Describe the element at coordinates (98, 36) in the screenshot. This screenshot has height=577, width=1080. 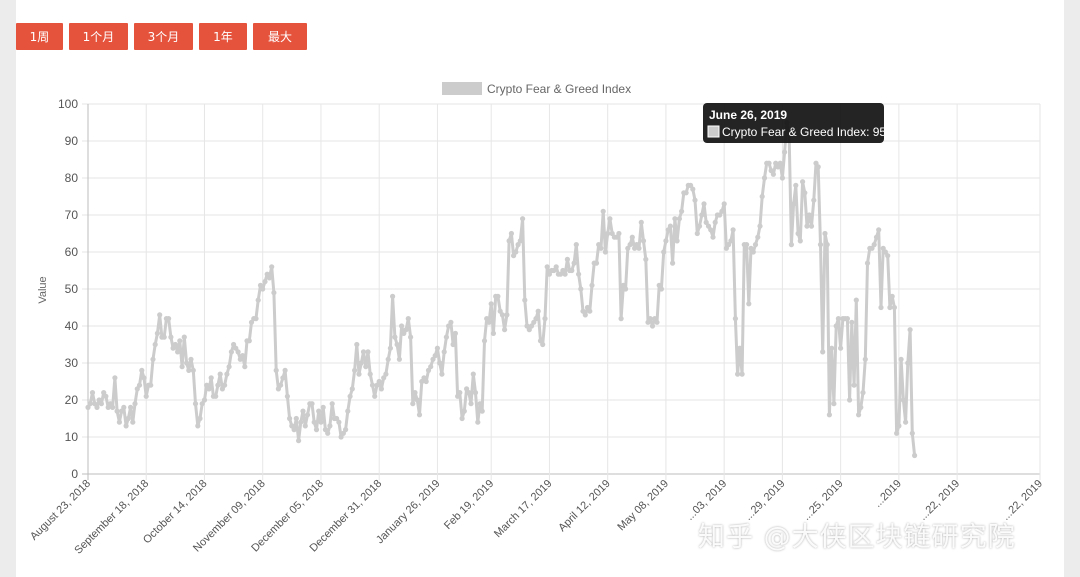
I see `range-1-month-button: 1个月` at that location.